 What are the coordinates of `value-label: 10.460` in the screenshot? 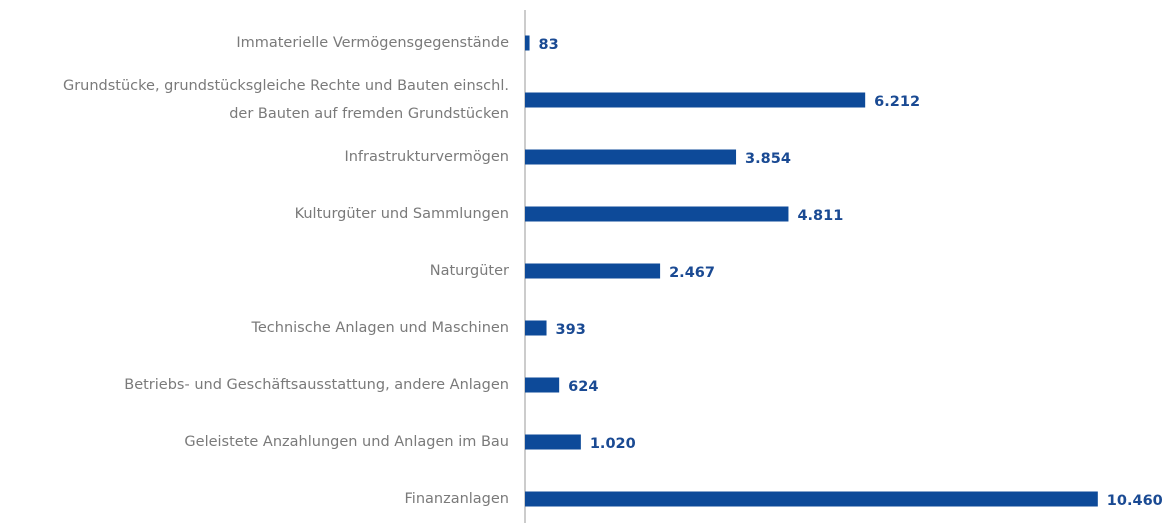 It's located at (1135, 501).